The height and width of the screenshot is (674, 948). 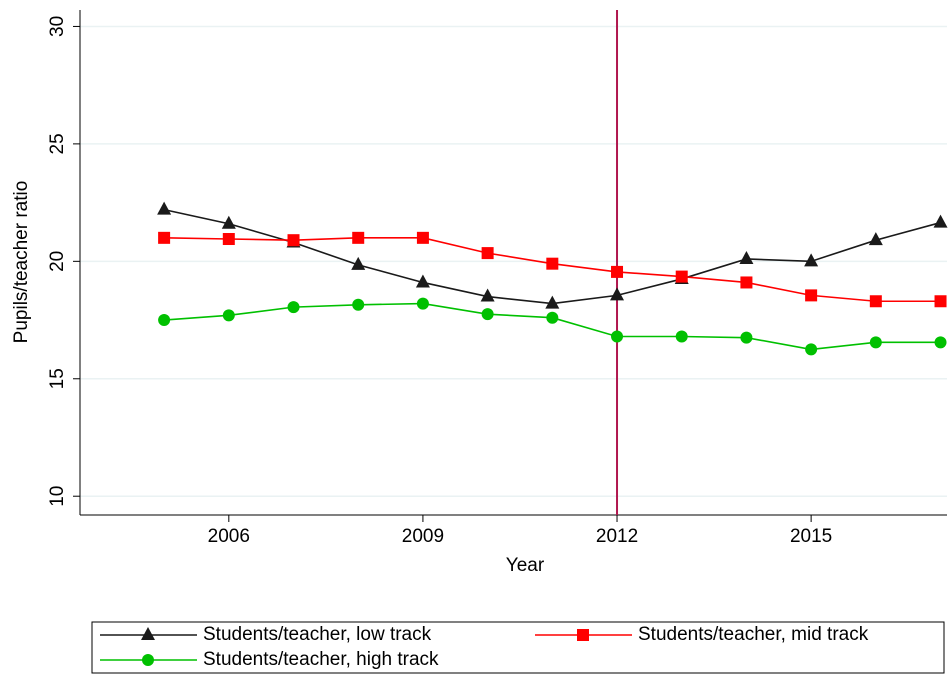 I want to click on x-axis-label: Year, so click(x=525, y=565).